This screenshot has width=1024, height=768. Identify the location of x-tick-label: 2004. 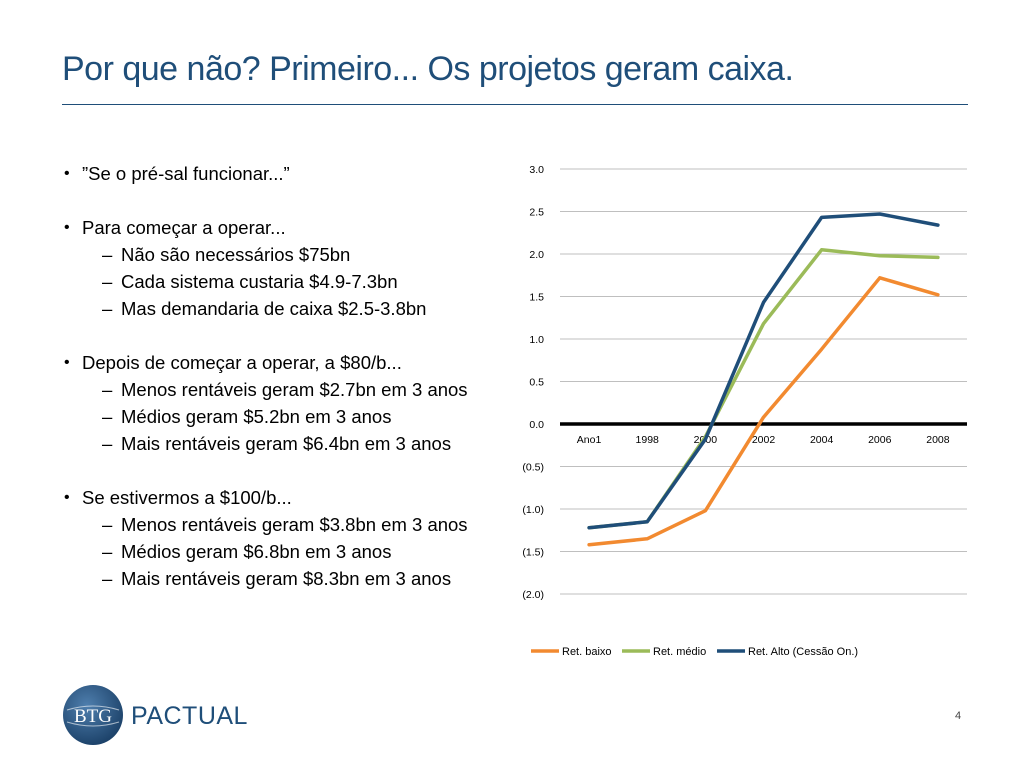
(822, 440).